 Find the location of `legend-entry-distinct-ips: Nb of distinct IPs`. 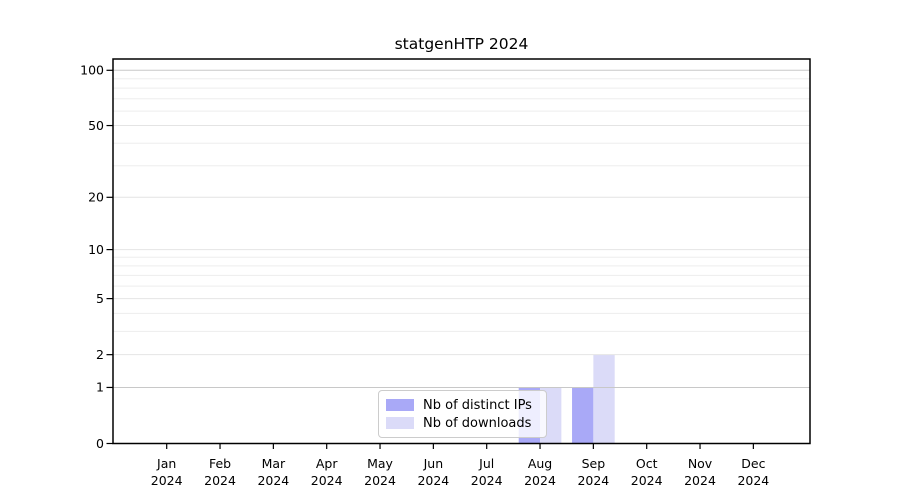

legend-entry-distinct-ips: Nb of distinct IPs is located at coordinates (462, 405).